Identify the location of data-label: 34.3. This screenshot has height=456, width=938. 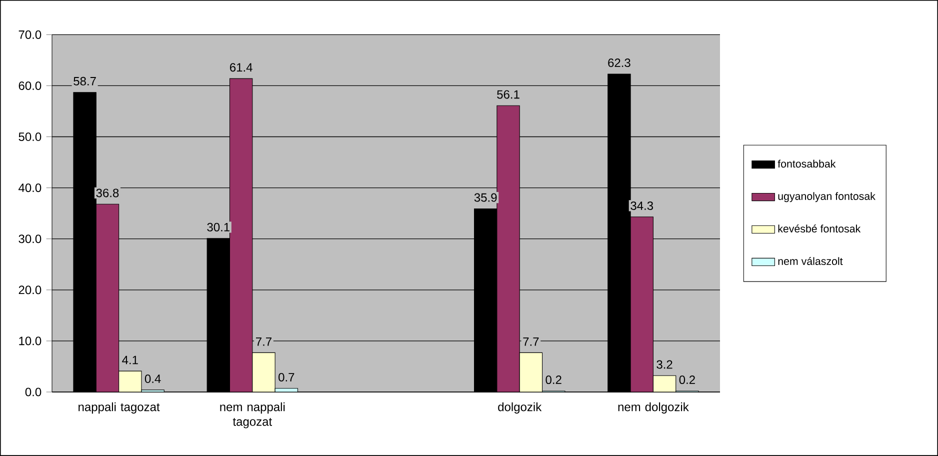
(642, 205).